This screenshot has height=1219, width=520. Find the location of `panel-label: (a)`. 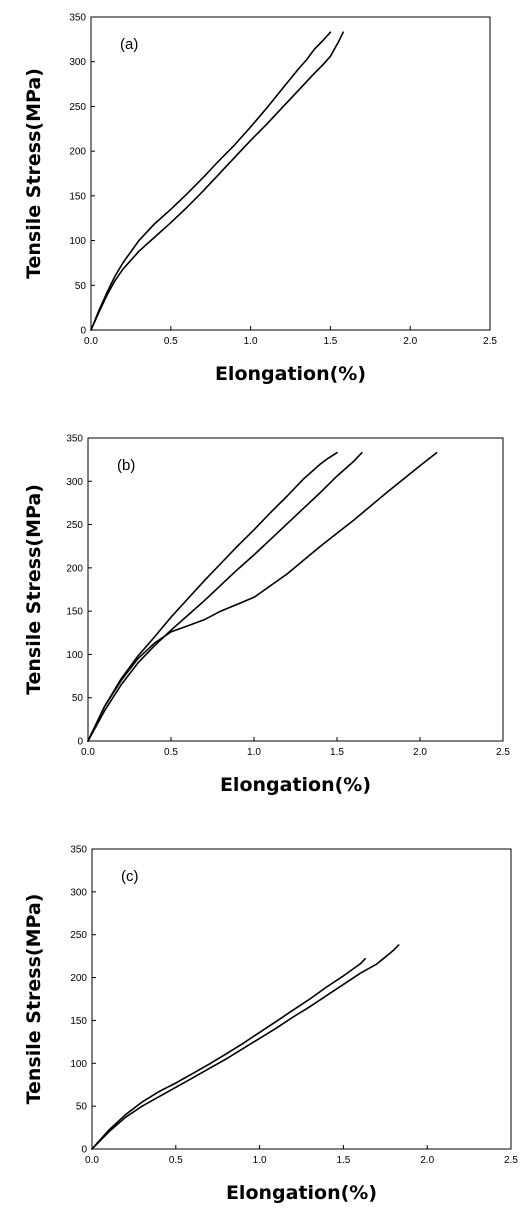

panel-label: (a) is located at coordinates (129, 44).